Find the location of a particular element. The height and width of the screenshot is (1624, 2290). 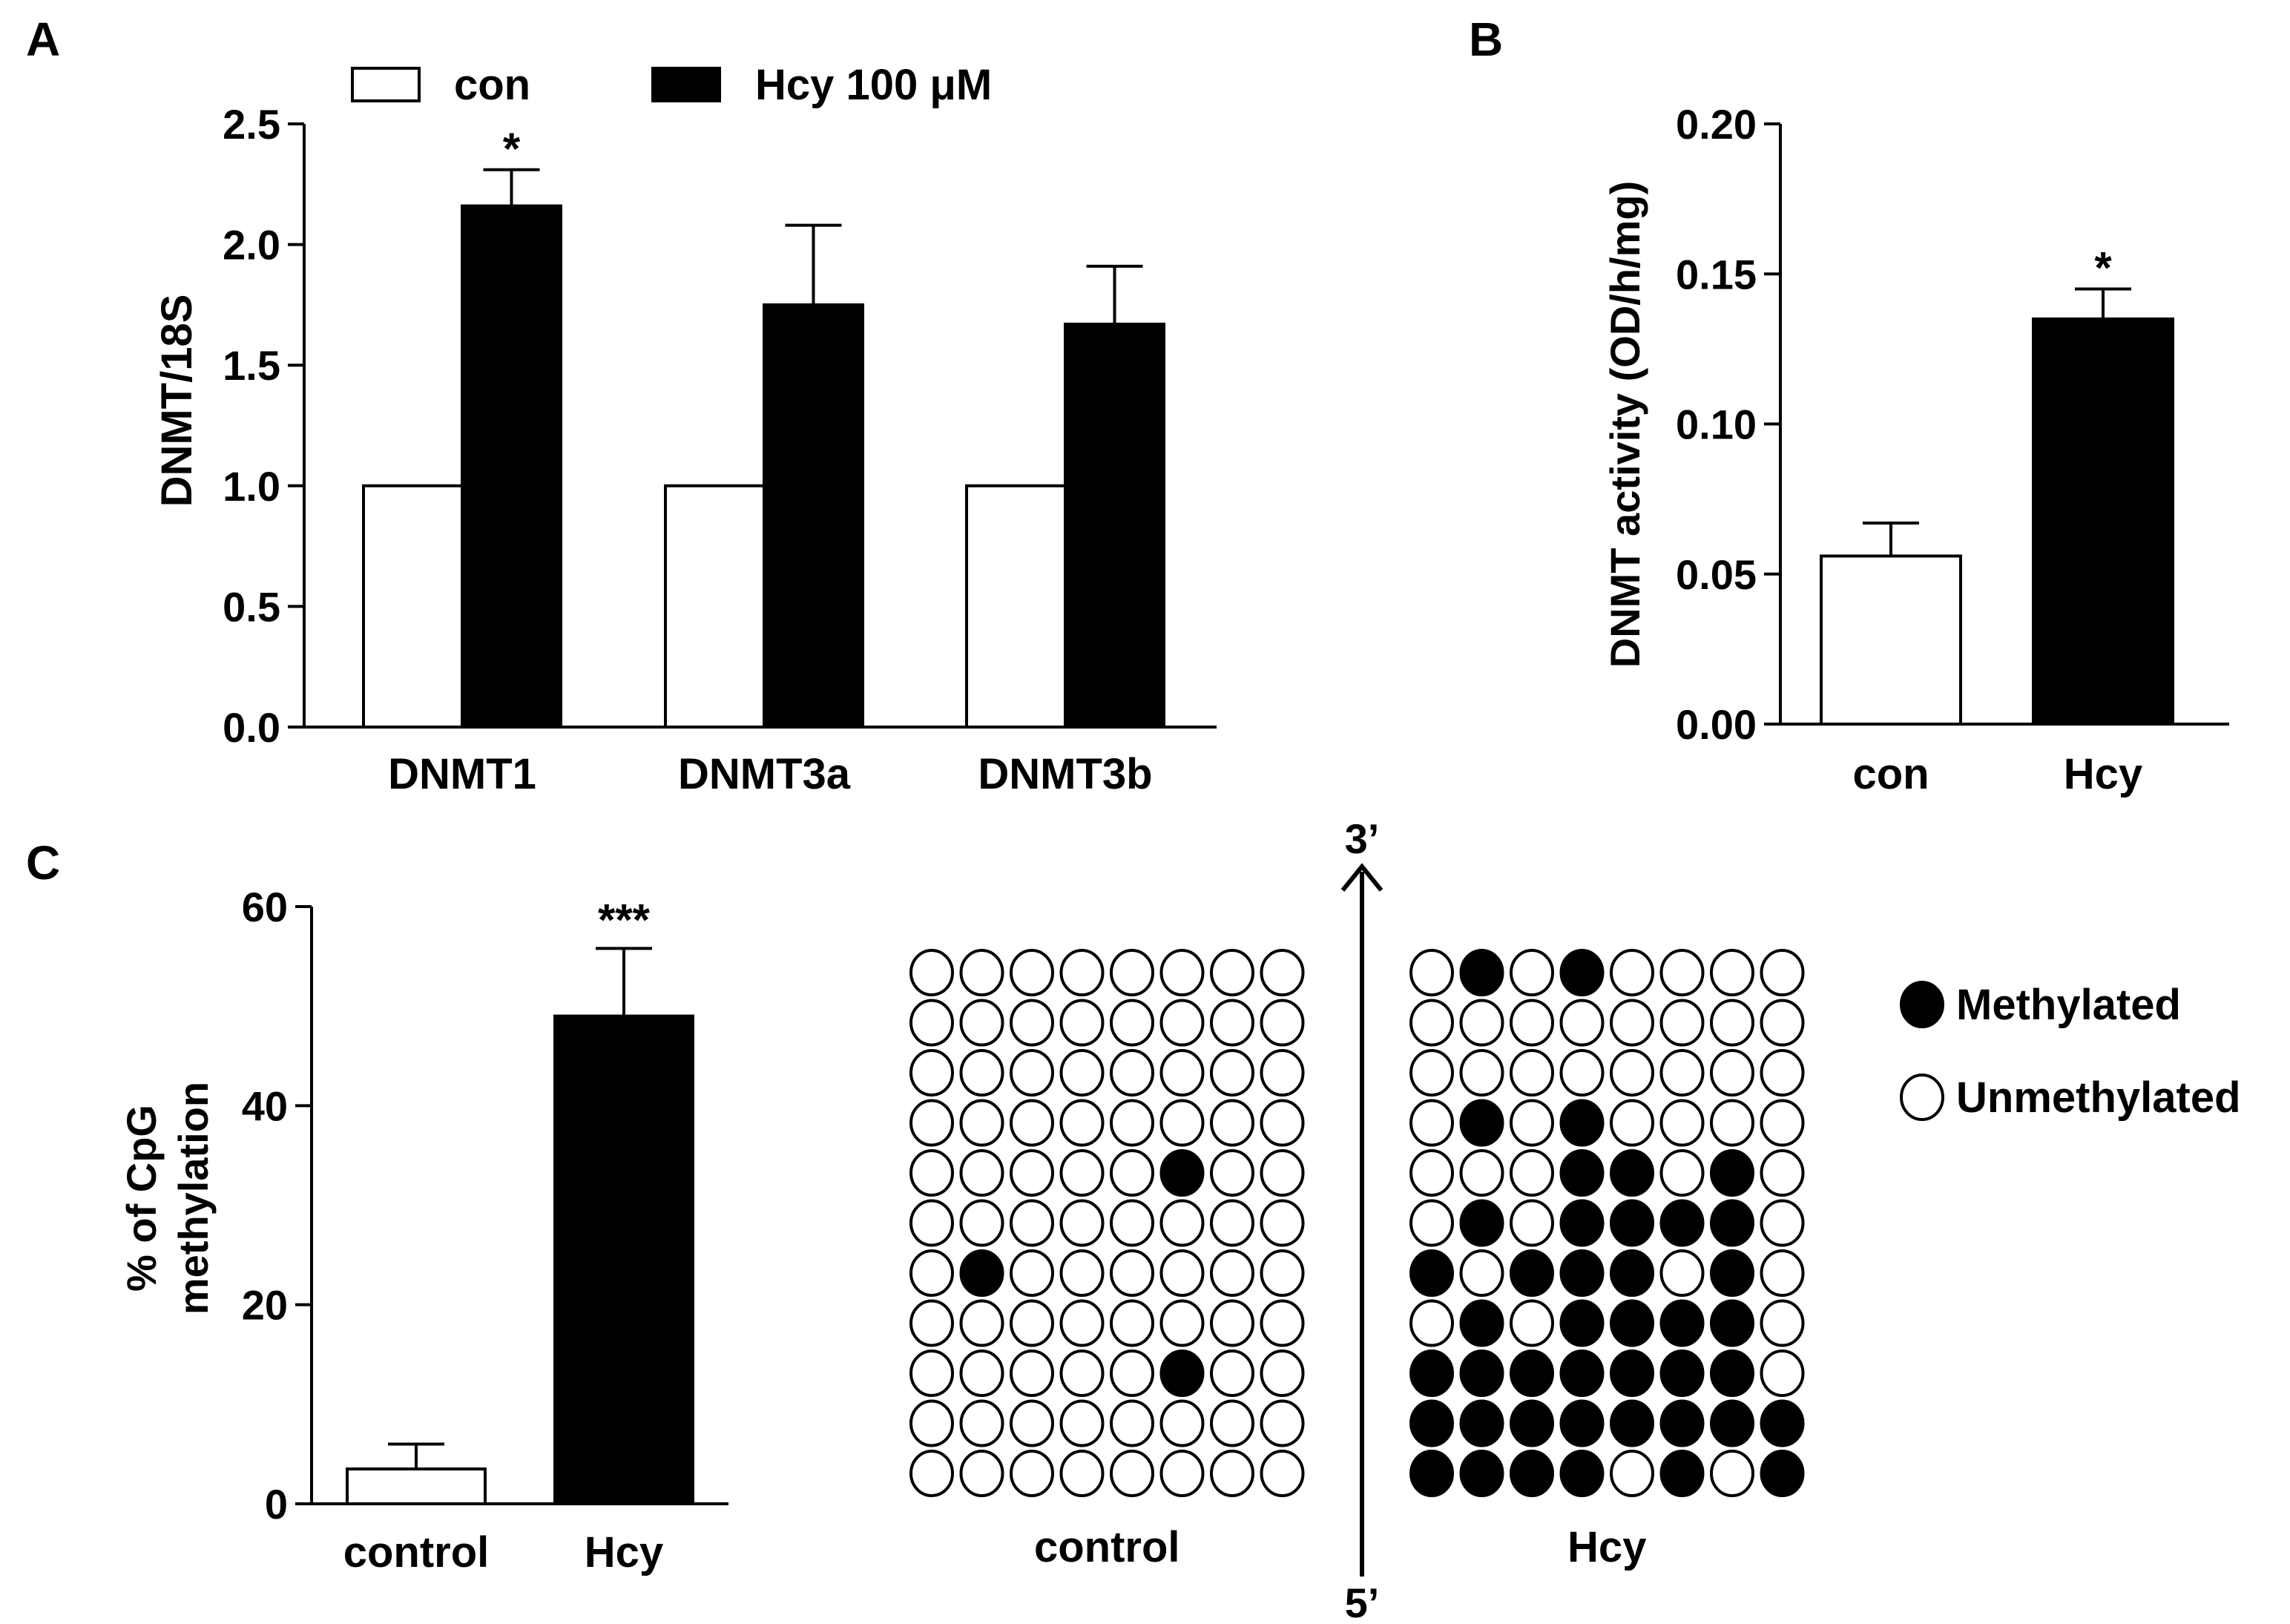

y-tick-label: 2.0 is located at coordinates (251, 246).